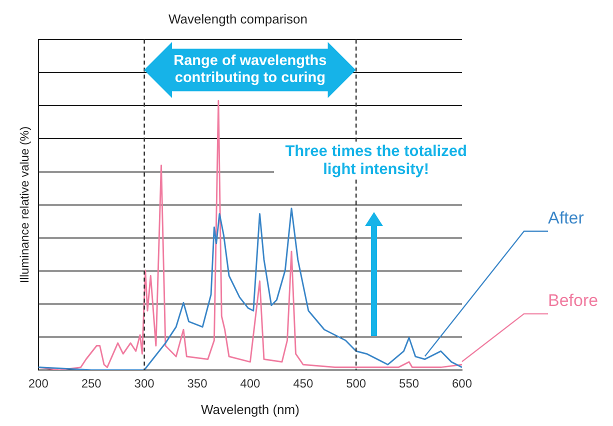 The height and width of the screenshot is (426, 613). What do you see at coordinates (238, 18) in the screenshot?
I see `chart-title: Wavelength comparison` at bounding box center [238, 18].